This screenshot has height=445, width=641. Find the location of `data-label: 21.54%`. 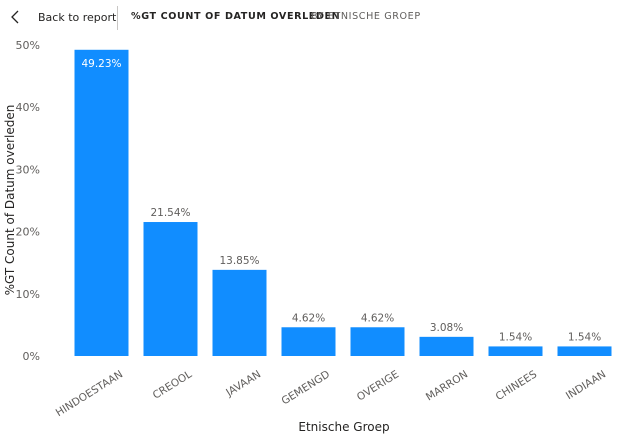

data-label: 21.54% is located at coordinates (170, 213).